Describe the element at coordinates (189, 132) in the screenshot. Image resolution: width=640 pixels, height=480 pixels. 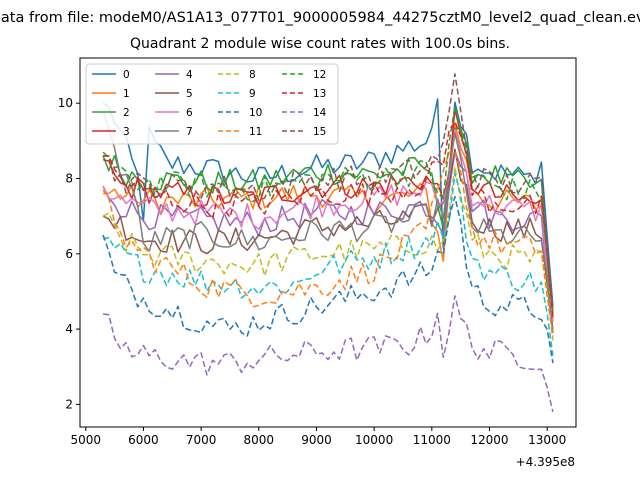
I see `legend-label-7: 7` at that location.